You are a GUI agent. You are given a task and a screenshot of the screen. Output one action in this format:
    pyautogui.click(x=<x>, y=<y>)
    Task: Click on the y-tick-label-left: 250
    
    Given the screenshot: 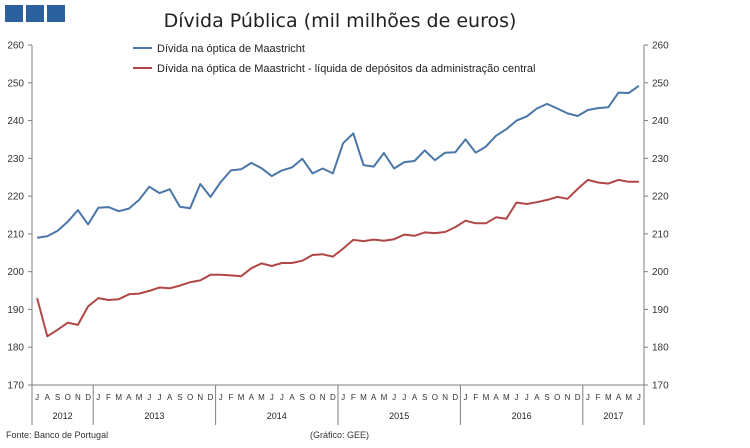 What is the action you would take?
    pyautogui.click(x=15, y=83)
    